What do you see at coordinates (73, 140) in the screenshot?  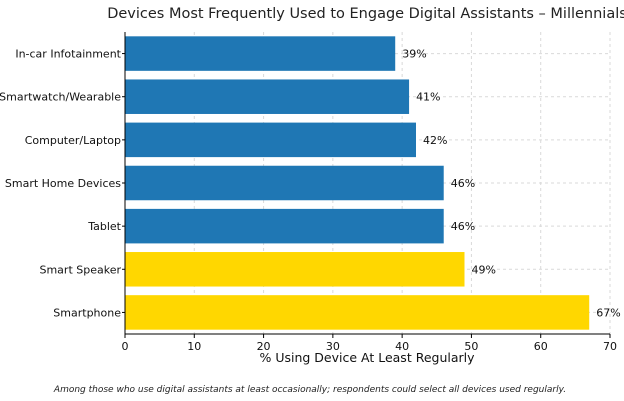 I see `category-label: Computer/Laptop` at bounding box center [73, 140].